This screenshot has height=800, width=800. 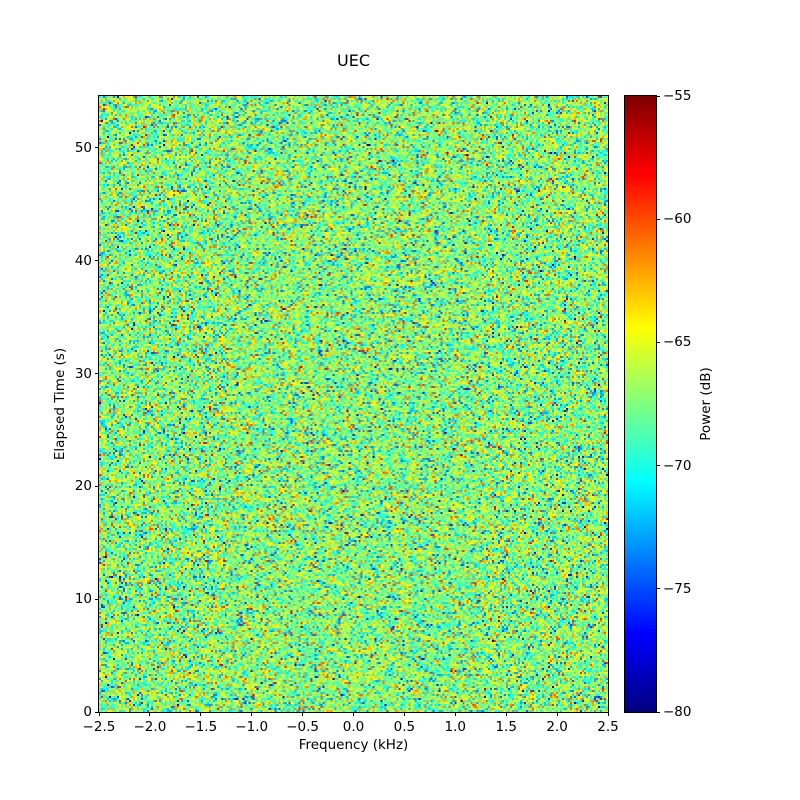 I want to click on colorbar-tick-label: −70, so click(x=677, y=465).